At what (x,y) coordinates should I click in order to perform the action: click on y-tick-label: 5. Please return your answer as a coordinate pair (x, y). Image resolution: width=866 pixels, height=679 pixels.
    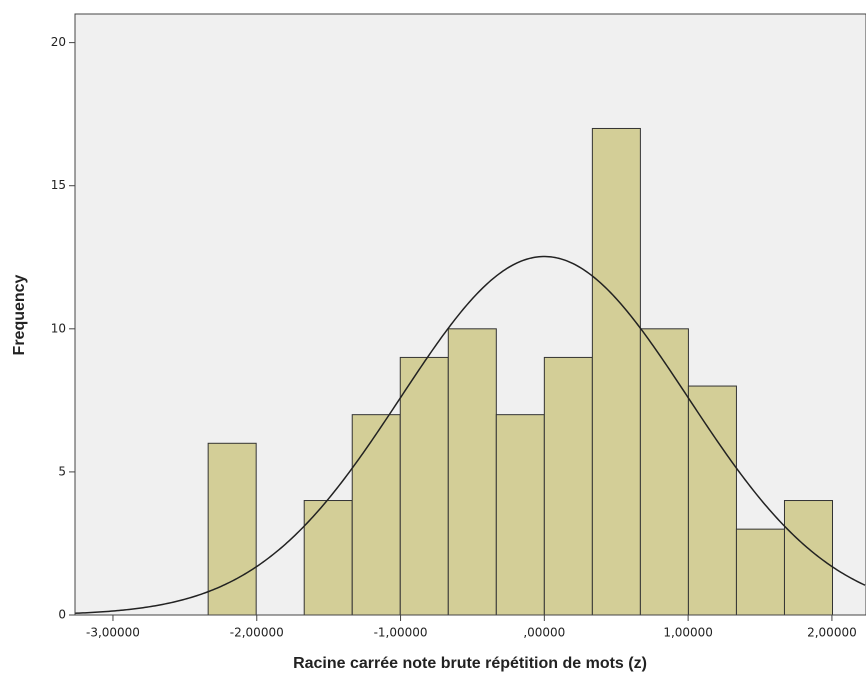
    Looking at the image, I should click on (62, 471).